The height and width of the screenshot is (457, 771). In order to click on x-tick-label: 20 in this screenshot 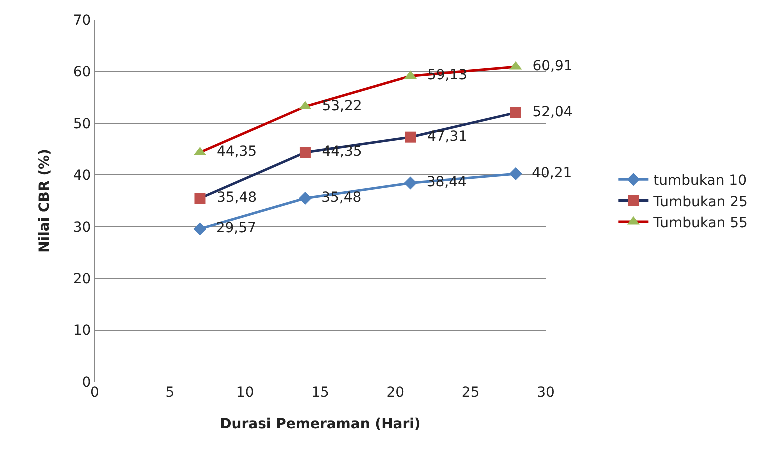, I will do `click(395, 393)`.